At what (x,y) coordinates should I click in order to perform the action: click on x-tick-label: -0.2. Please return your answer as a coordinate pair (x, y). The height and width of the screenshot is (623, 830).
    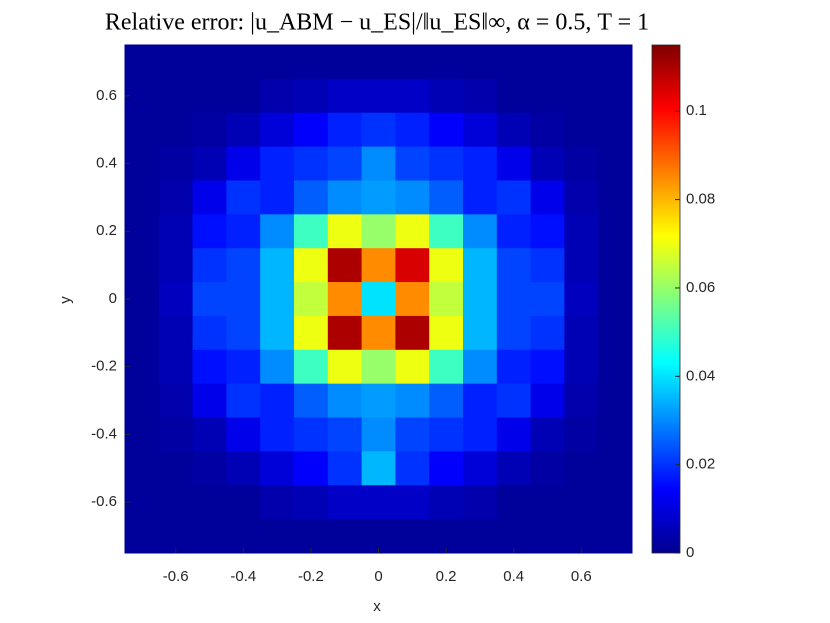
    Looking at the image, I should click on (311, 576).